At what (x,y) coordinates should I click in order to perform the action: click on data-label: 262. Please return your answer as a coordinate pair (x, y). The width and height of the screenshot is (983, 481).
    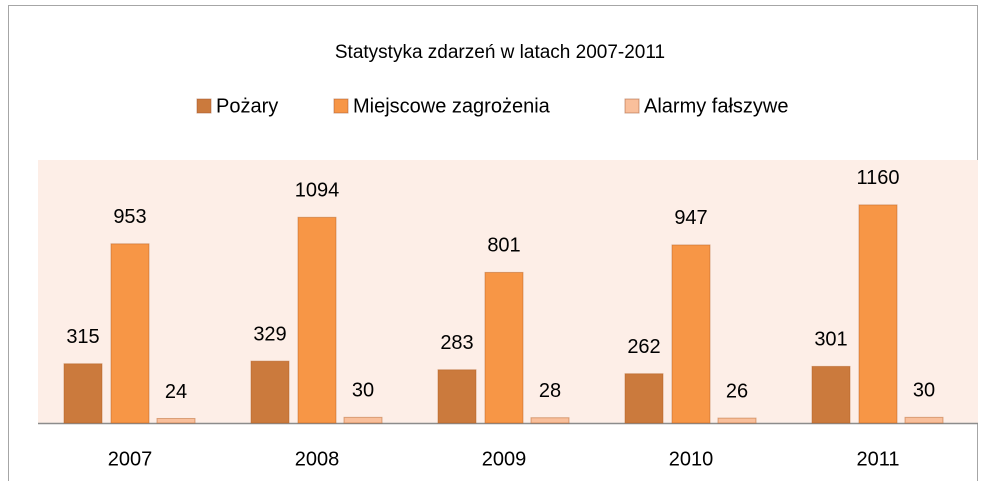
    Looking at the image, I should click on (643, 347).